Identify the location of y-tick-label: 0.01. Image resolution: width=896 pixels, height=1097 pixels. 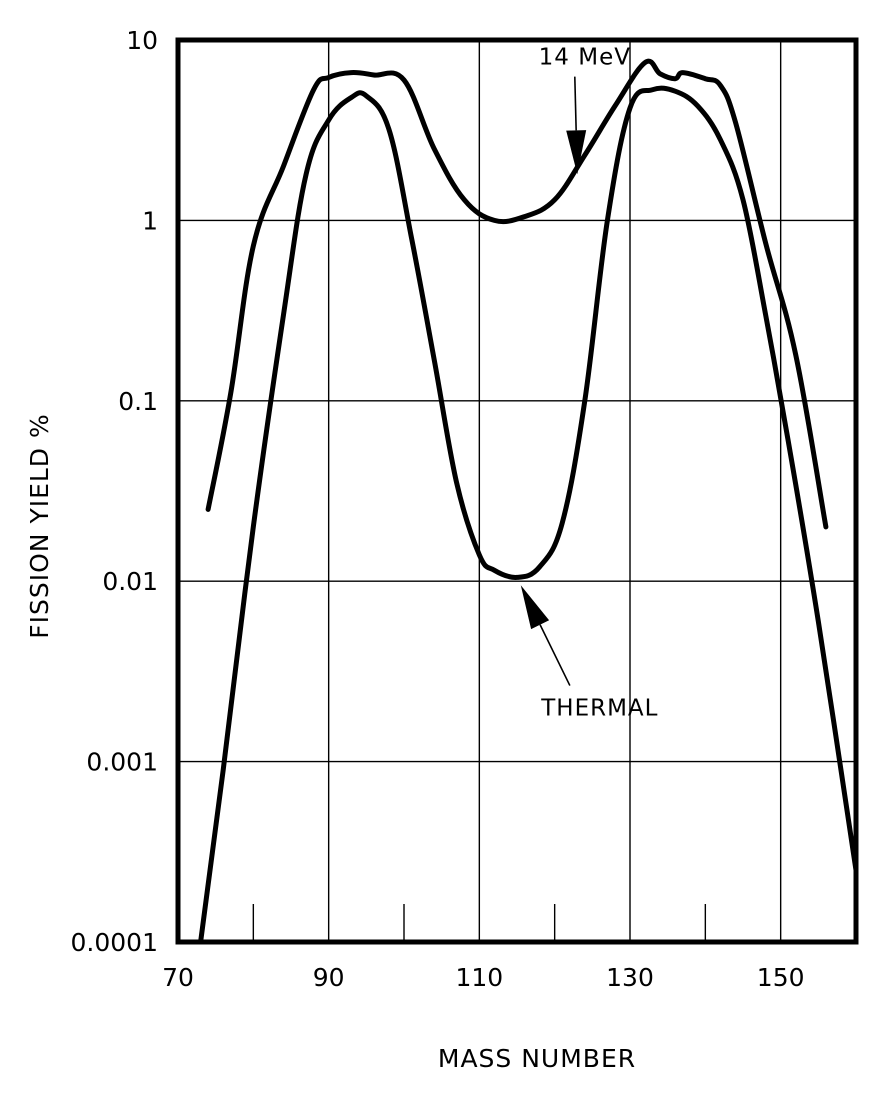
(130, 581).